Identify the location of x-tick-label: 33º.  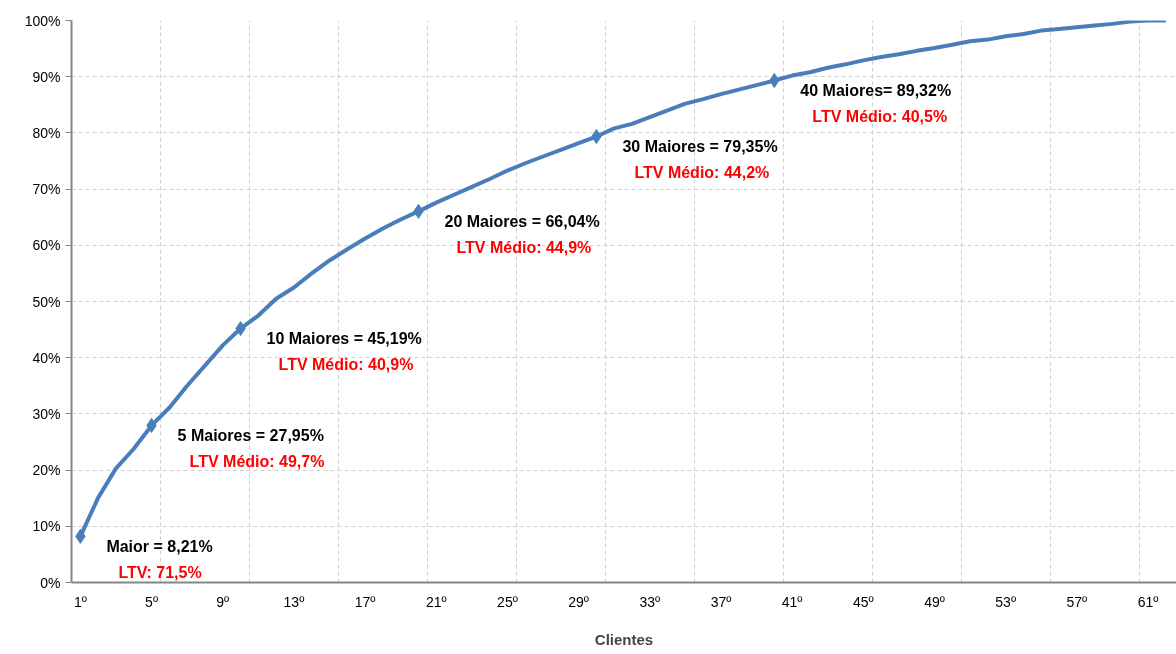
(650, 601).